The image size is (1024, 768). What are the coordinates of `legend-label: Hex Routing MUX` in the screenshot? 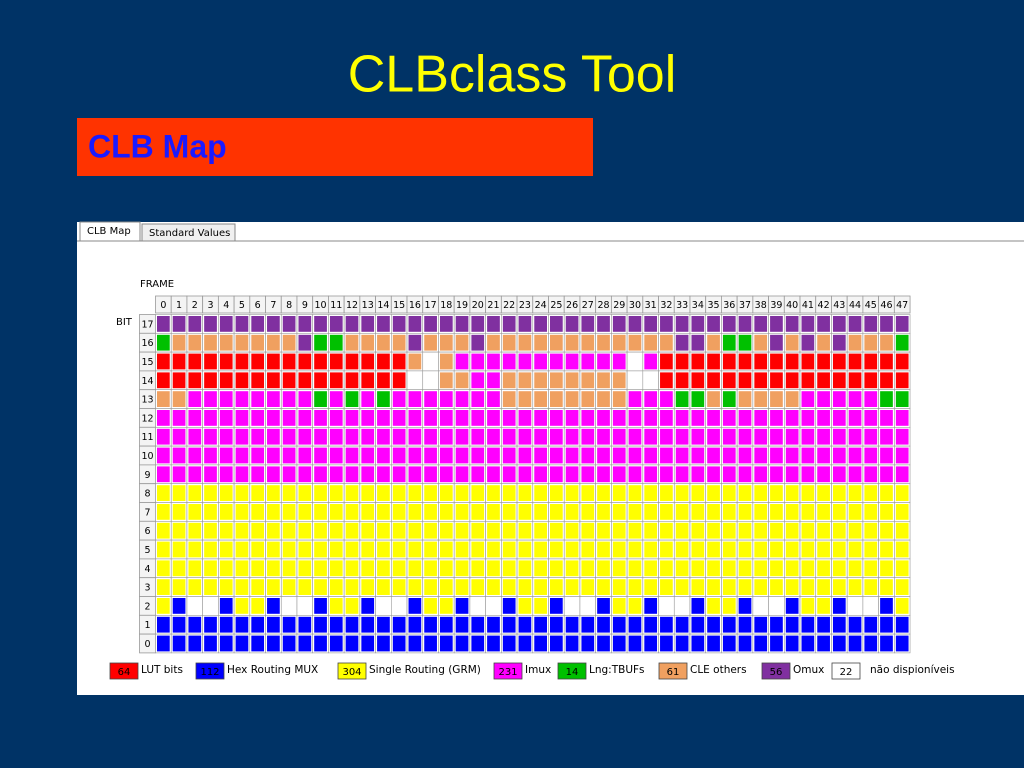 It's located at (272, 670).